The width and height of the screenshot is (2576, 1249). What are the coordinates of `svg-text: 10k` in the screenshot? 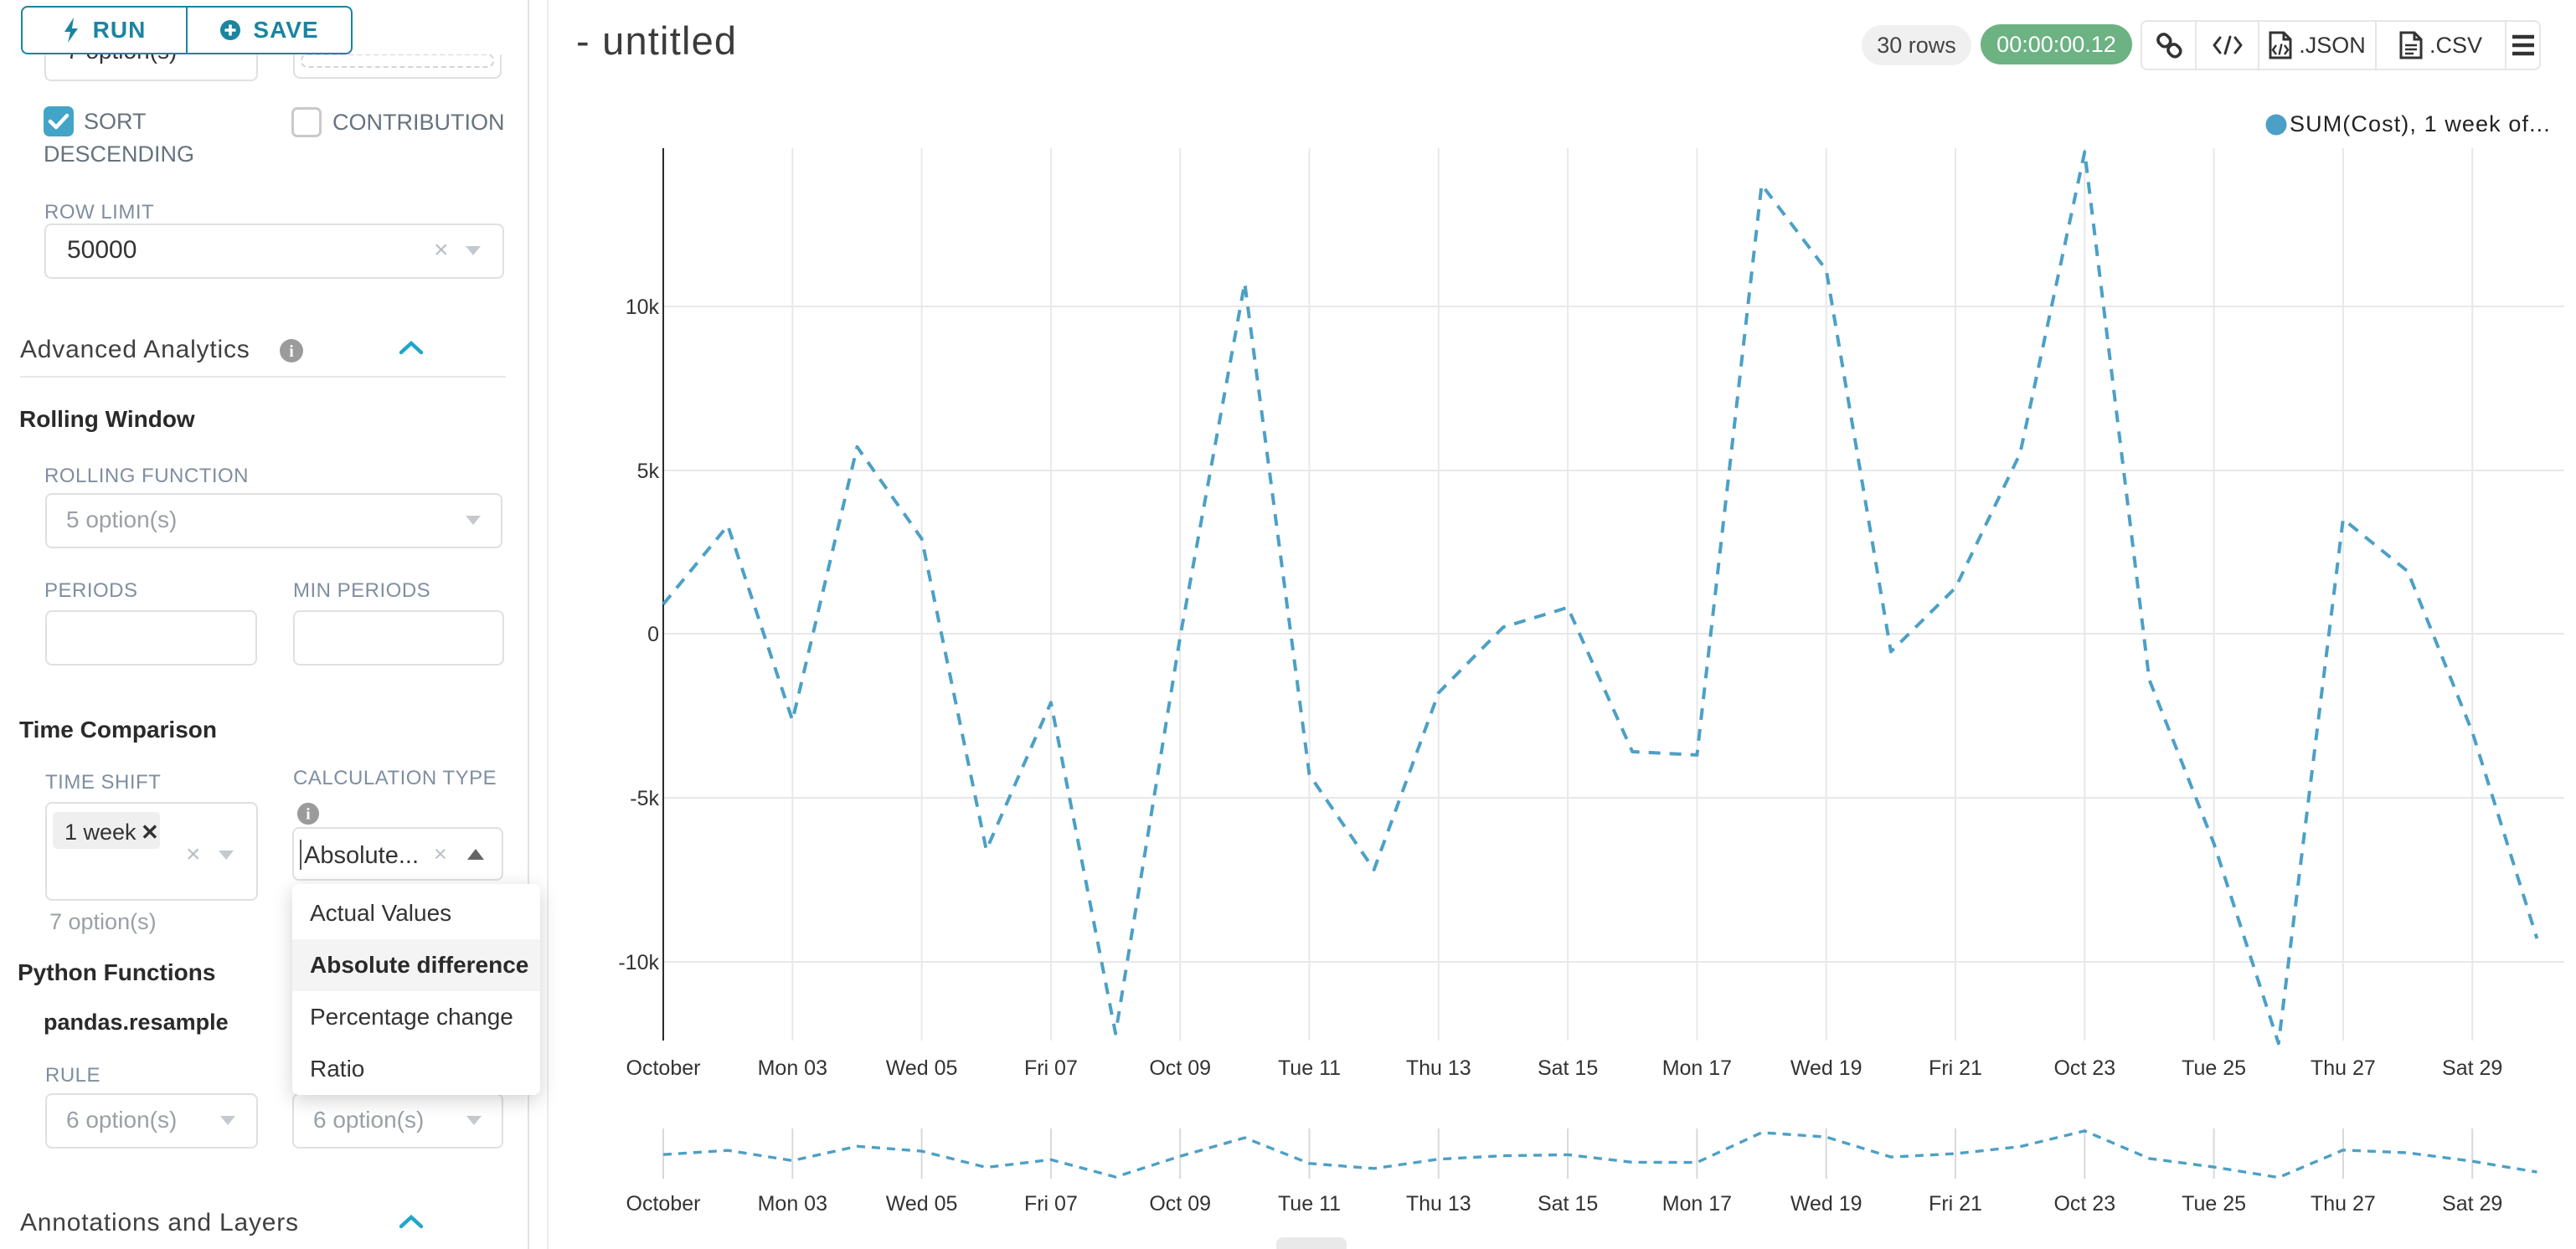 It's located at (643, 307).